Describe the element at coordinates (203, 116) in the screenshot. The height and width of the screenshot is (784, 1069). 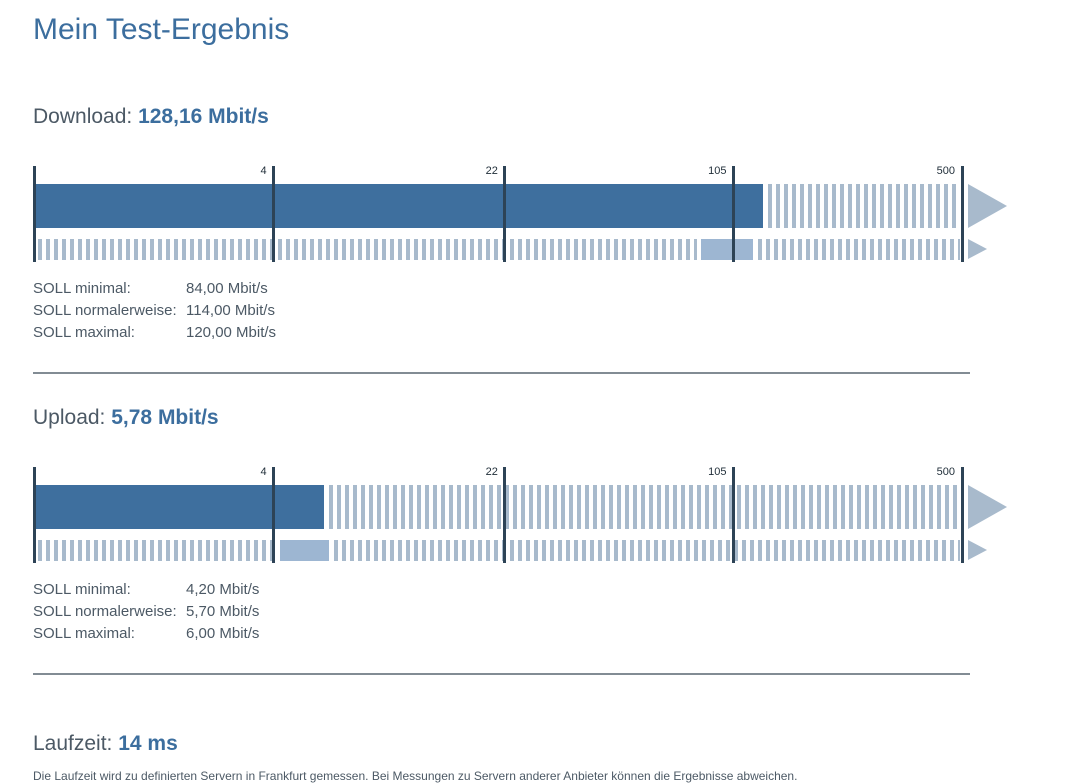
I see `download-value: 128,16 Mbit/s` at that location.